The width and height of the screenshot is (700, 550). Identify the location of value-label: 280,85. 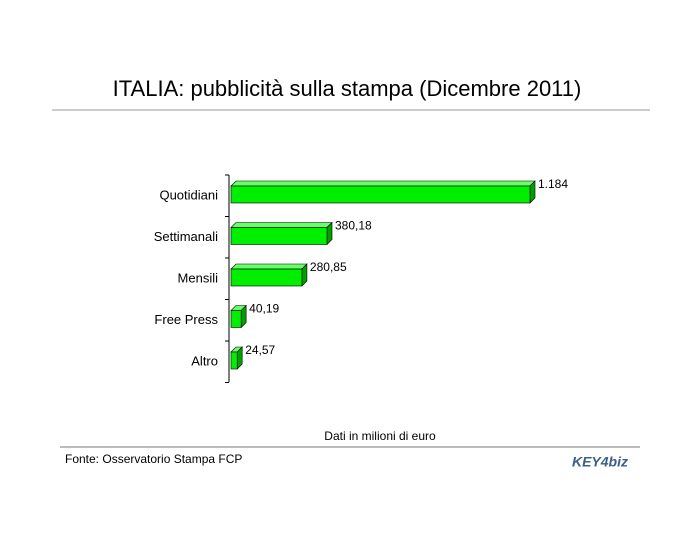
(328, 267).